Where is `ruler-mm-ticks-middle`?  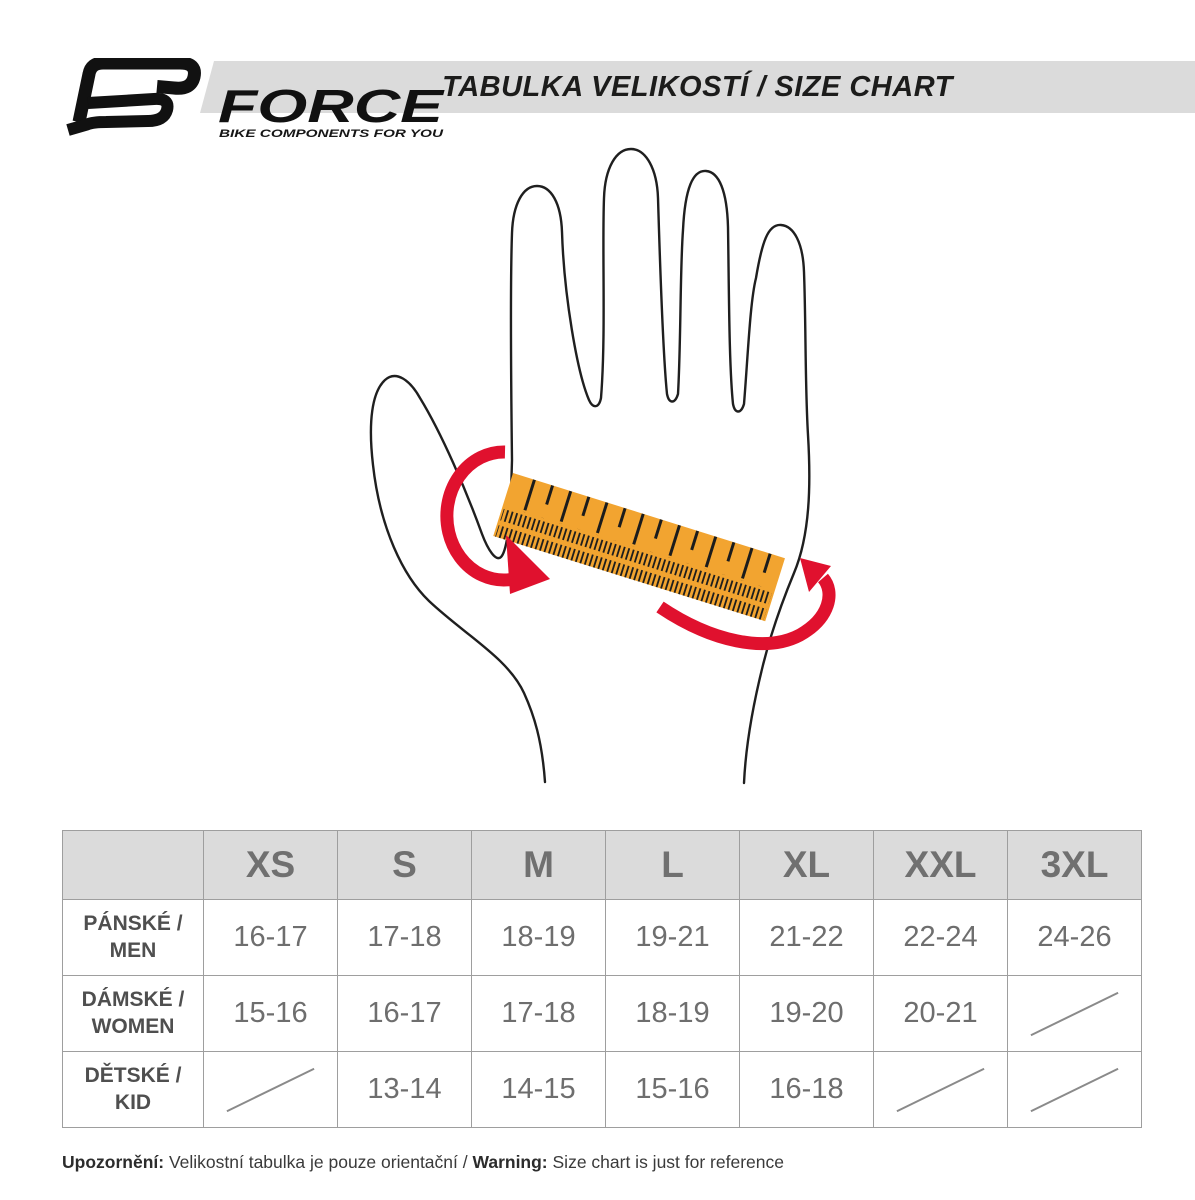 ruler-mm-ticks-middle is located at coordinates (636, 556).